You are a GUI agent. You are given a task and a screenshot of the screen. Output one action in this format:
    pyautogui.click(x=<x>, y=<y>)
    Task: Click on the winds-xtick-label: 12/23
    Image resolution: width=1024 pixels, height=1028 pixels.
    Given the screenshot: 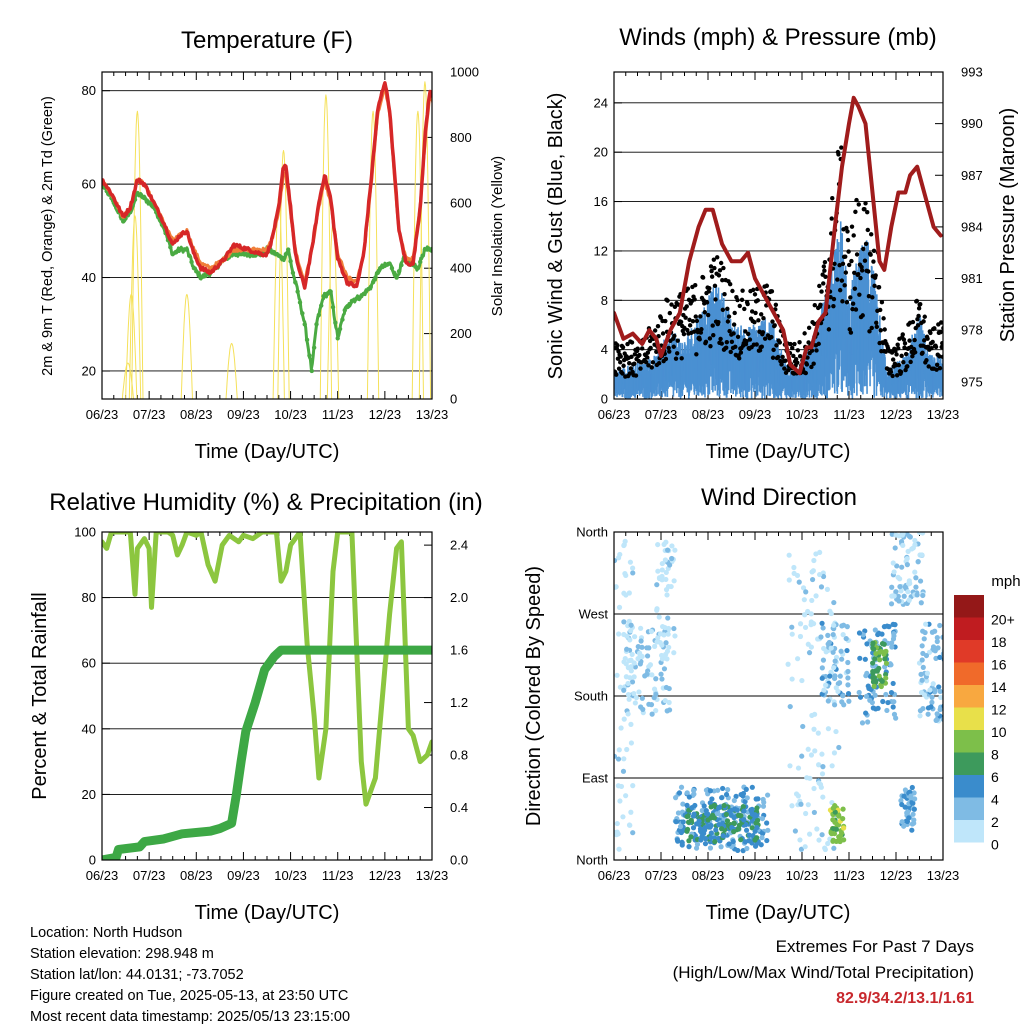 What is the action you would take?
    pyautogui.click(x=896, y=414)
    